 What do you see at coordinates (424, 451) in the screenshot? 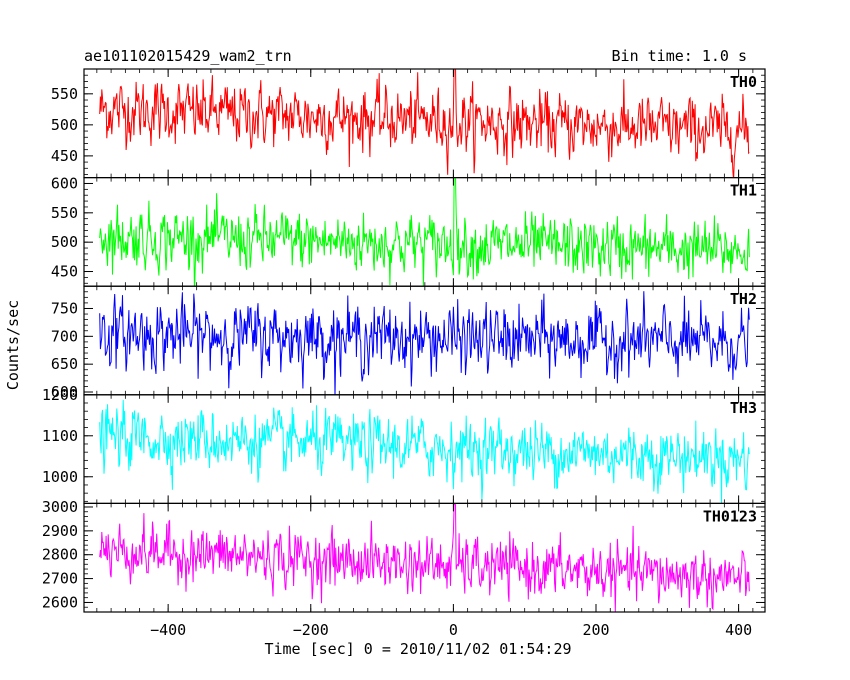
I see `series-th3` at bounding box center [424, 451].